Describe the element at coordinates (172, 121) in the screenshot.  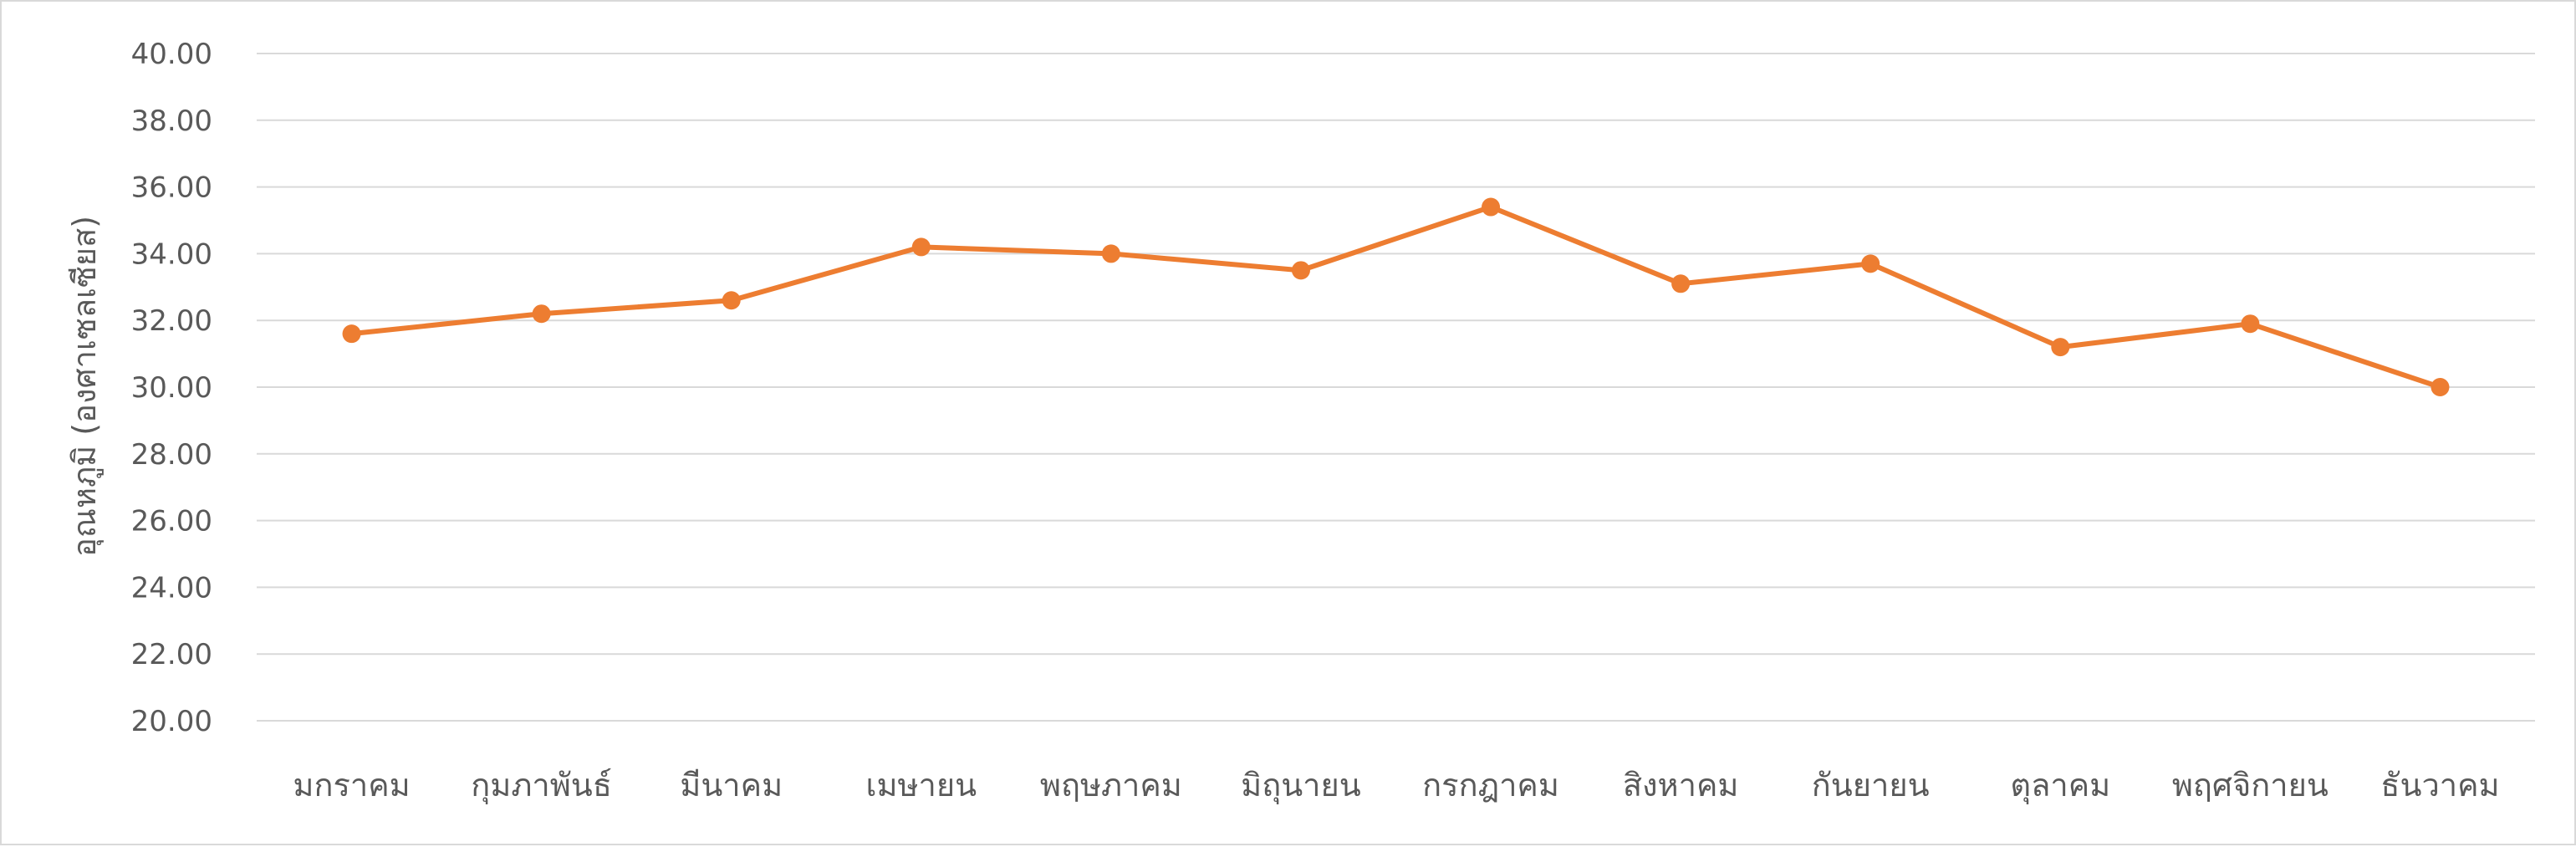
I see `y-tick-label: 38.00` at that location.